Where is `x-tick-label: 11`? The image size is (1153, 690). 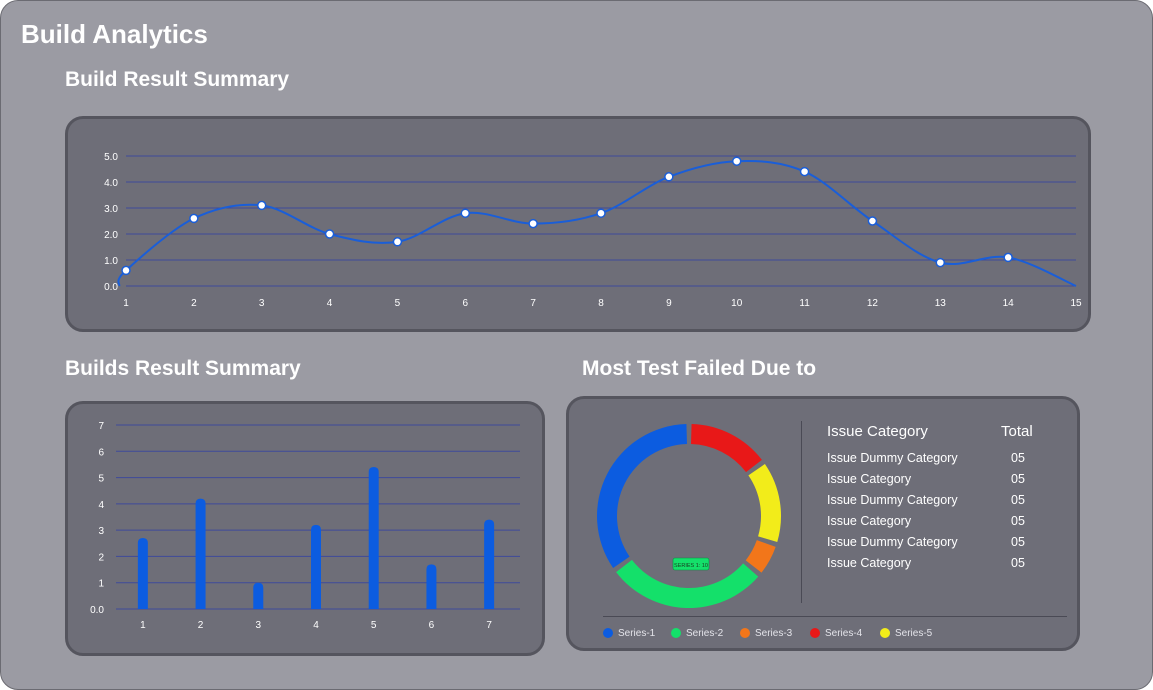 x-tick-label: 11 is located at coordinates (804, 303).